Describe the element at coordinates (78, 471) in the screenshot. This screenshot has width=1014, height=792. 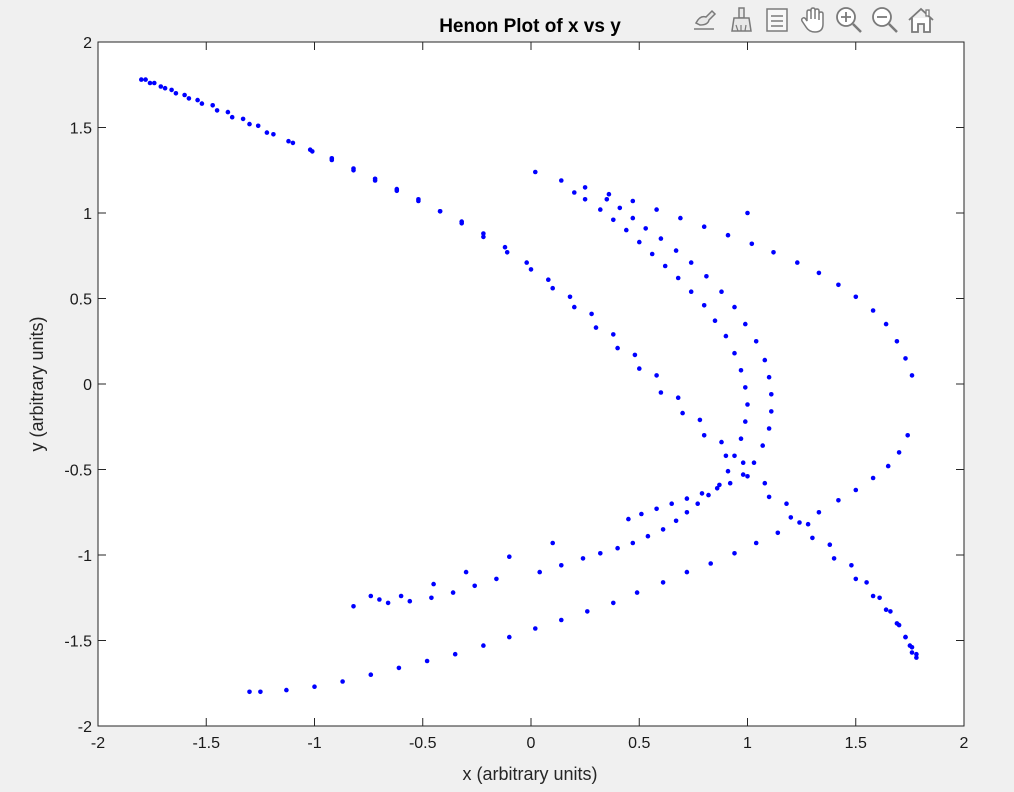
I see `y-tick-label: -0.5` at that location.